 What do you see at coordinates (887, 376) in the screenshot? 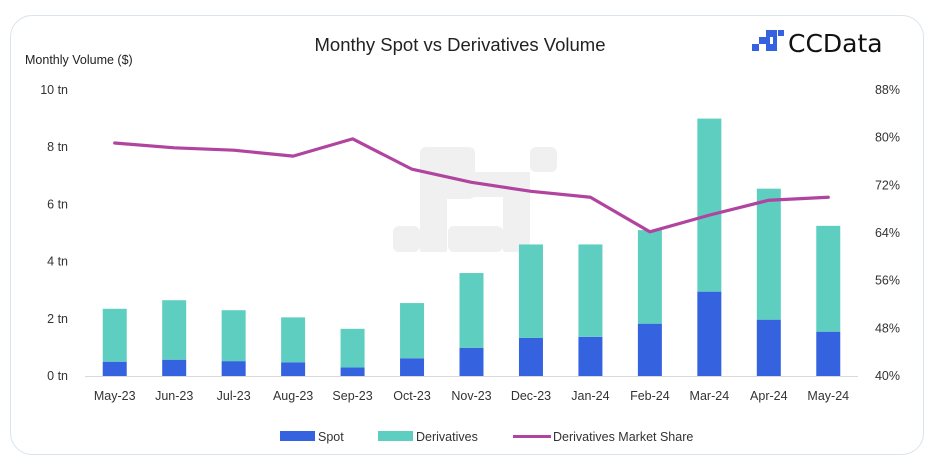
I see `y2-tick-label: 40%` at bounding box center [887, 376].